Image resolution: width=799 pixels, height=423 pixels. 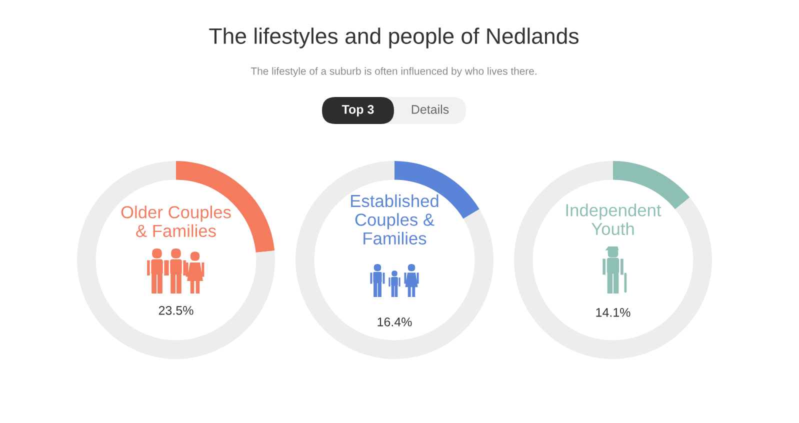 What do you see at coordinates (613, 312) in the screenshot?
I see `text: 14.1%` at bounding box center [613, 312].